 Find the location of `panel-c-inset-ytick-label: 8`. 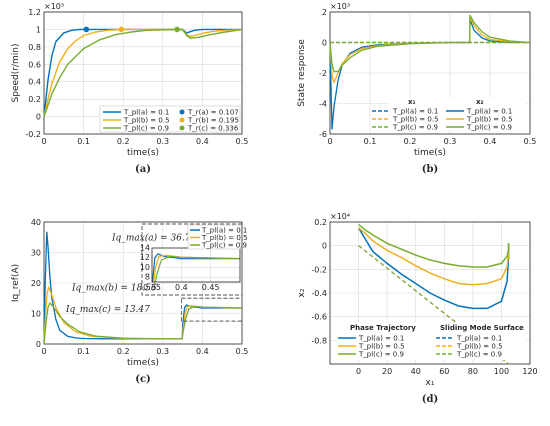

panel-c-inset-ytick-label: 8 is located at coordinates (147, 277).